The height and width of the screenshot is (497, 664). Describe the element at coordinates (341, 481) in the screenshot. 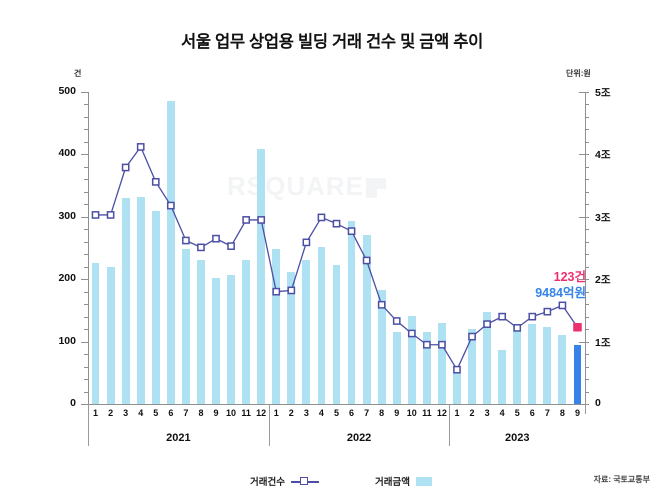

I see `chart-legend: 거래건수 거래금액` at that location.